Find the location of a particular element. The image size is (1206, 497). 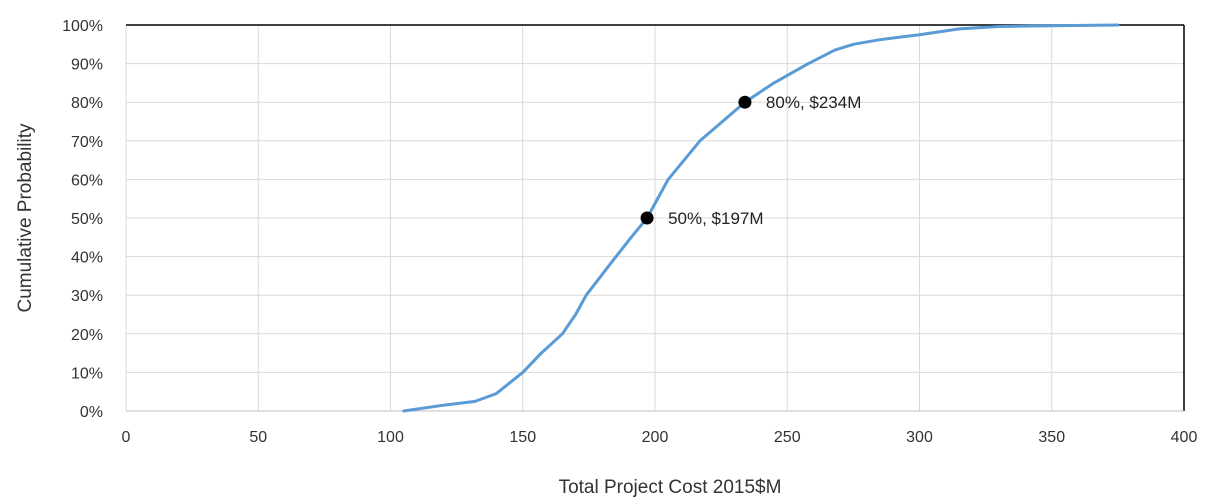

y-tick-label: 0% is located at coordinates (91, 412).